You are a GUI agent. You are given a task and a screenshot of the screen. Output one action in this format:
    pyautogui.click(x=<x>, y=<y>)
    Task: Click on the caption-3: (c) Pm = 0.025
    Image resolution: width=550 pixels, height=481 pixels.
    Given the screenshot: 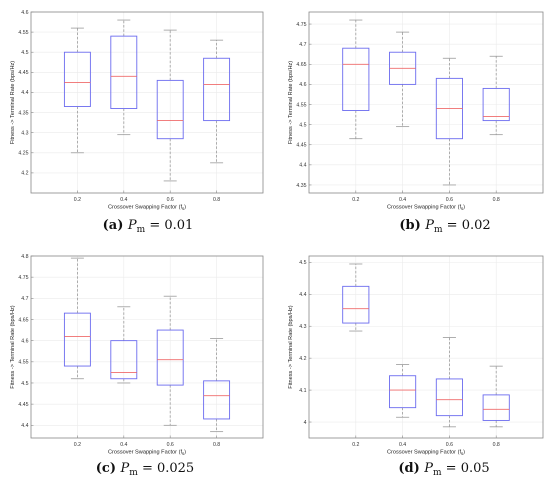 What is the action you would take?
    pyautogui.click(x=145, y=469)
    